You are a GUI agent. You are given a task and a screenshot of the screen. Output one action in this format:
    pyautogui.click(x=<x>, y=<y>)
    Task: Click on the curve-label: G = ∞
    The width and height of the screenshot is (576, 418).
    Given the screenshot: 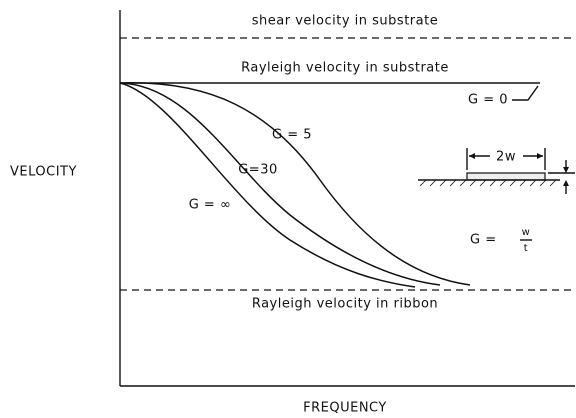 What is the action you would take?
    pyautogui.click(x=210, y=205)
    